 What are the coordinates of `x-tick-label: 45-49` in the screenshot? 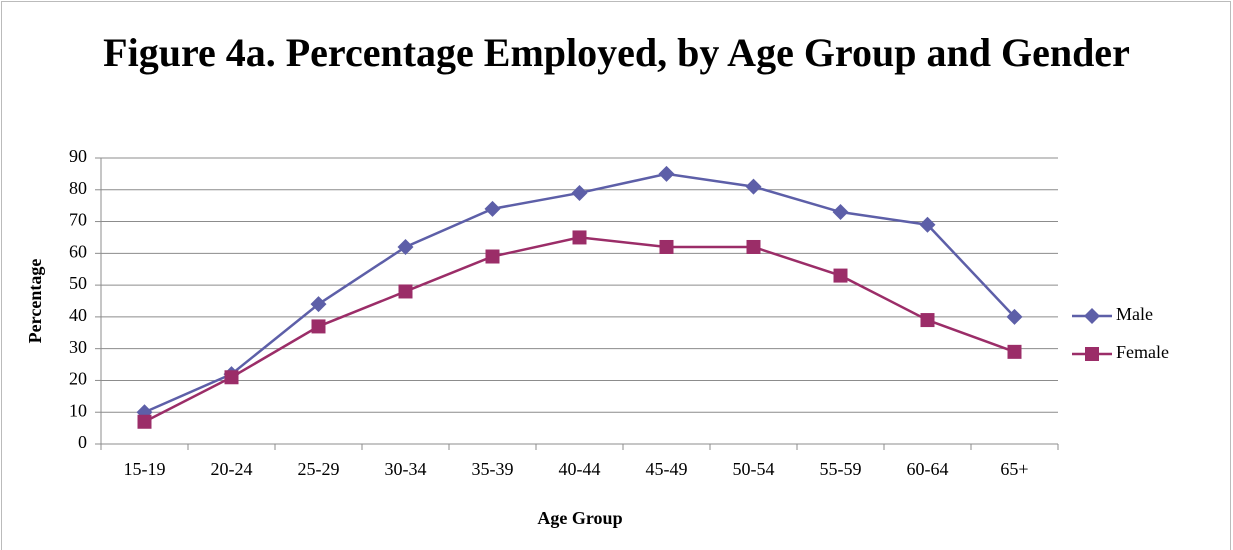 It's located at (667, 469).